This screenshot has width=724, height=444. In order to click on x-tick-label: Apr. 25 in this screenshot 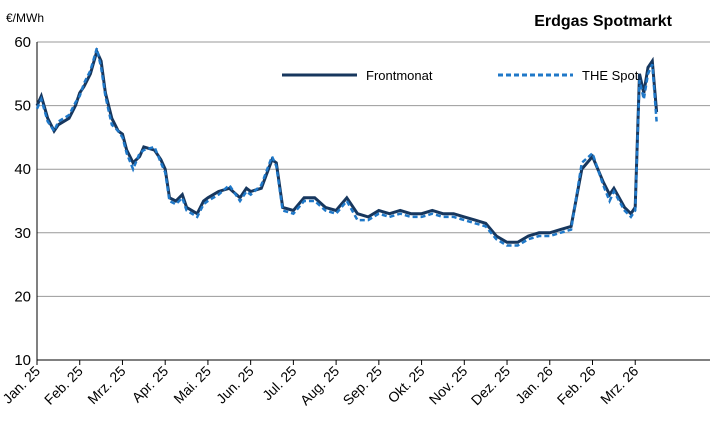, I will do `click(150, 384)`.